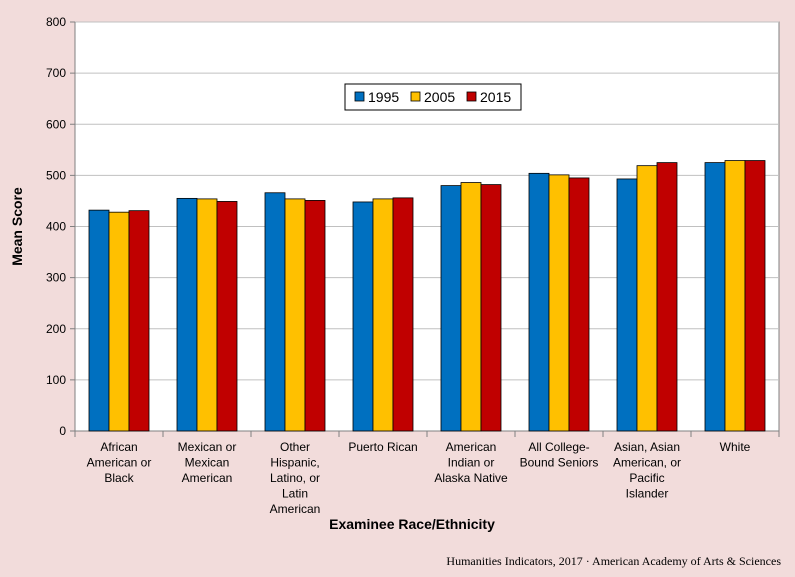 The image size is (795, 577). What do you see at coordinates (207, 462) in the screenshot?
I see `x-category-label: Mexican or Mexican American` at bounding box center [207, 462].